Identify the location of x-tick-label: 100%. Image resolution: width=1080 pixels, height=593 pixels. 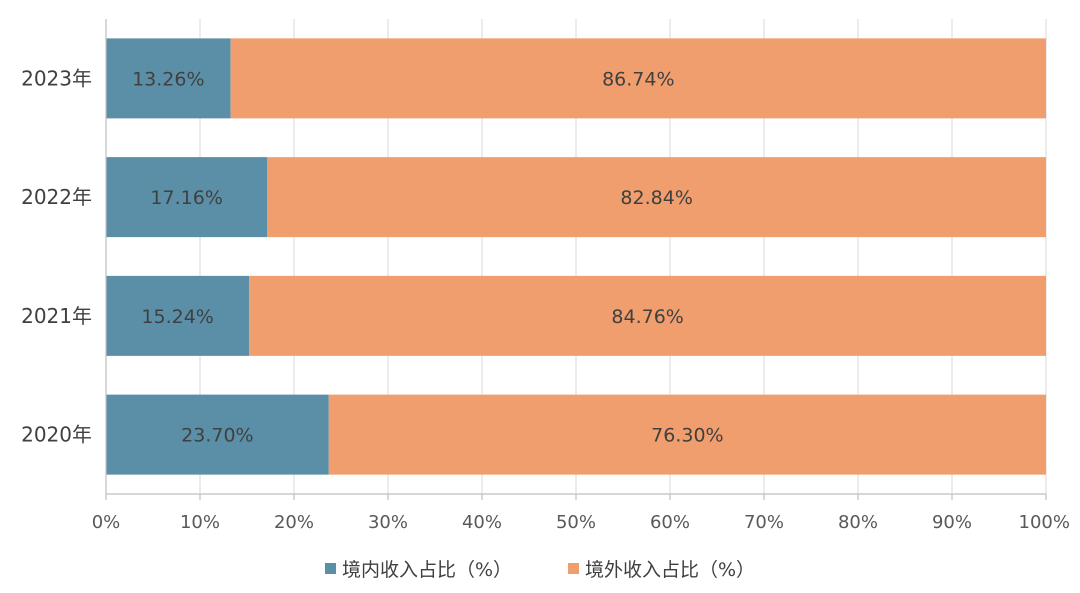
(1044, 522).